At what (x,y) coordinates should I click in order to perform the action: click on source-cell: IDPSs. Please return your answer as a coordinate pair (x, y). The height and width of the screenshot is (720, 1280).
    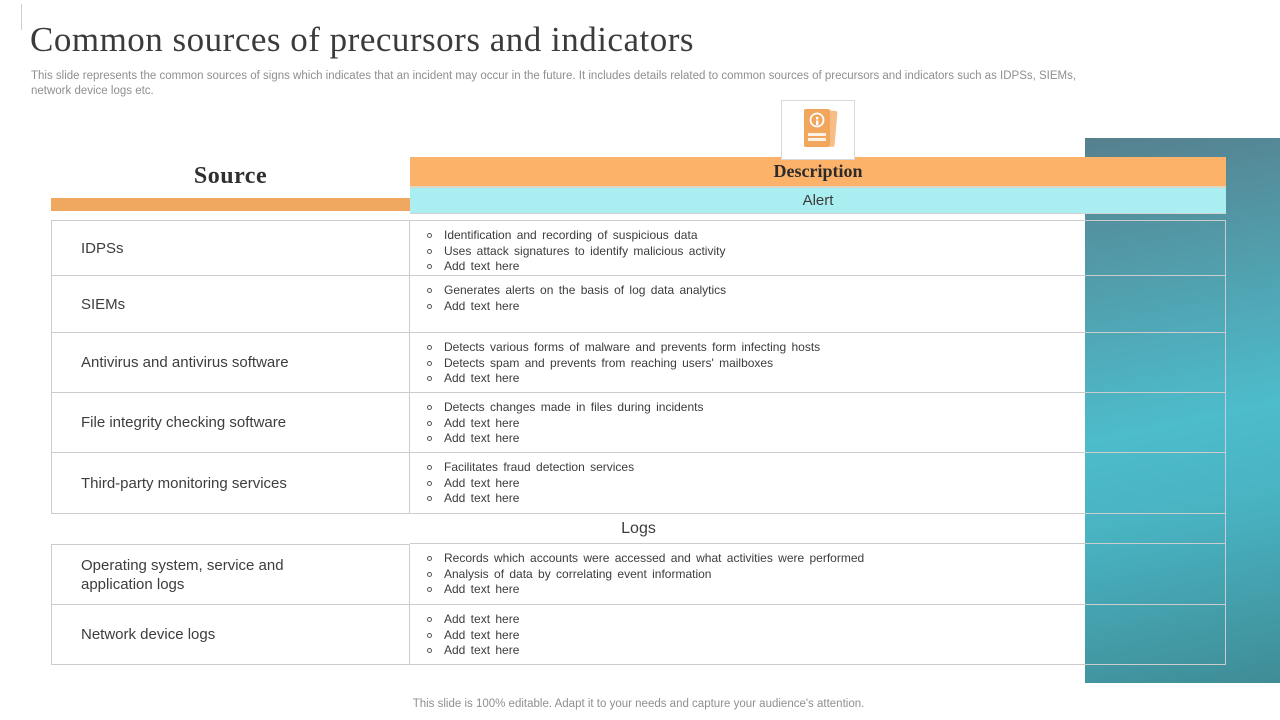
    Looking at the image, I should click on (230, 248).